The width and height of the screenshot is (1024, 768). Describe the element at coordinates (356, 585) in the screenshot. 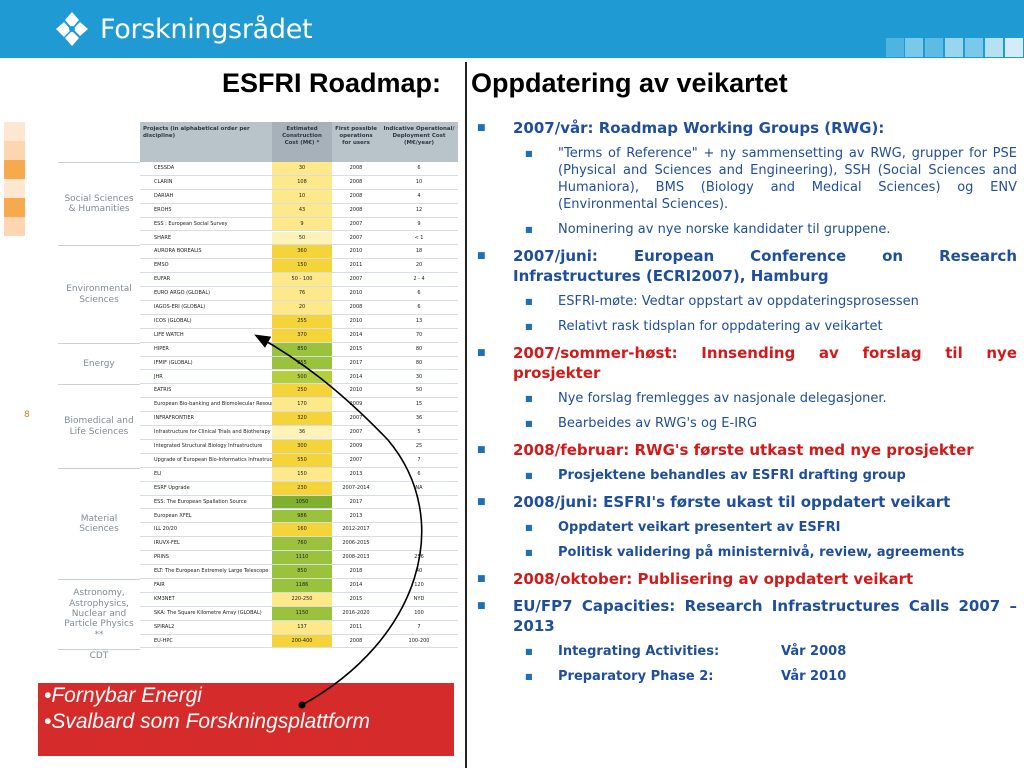

I see `table-cell-first-ops: 2014` at that location.